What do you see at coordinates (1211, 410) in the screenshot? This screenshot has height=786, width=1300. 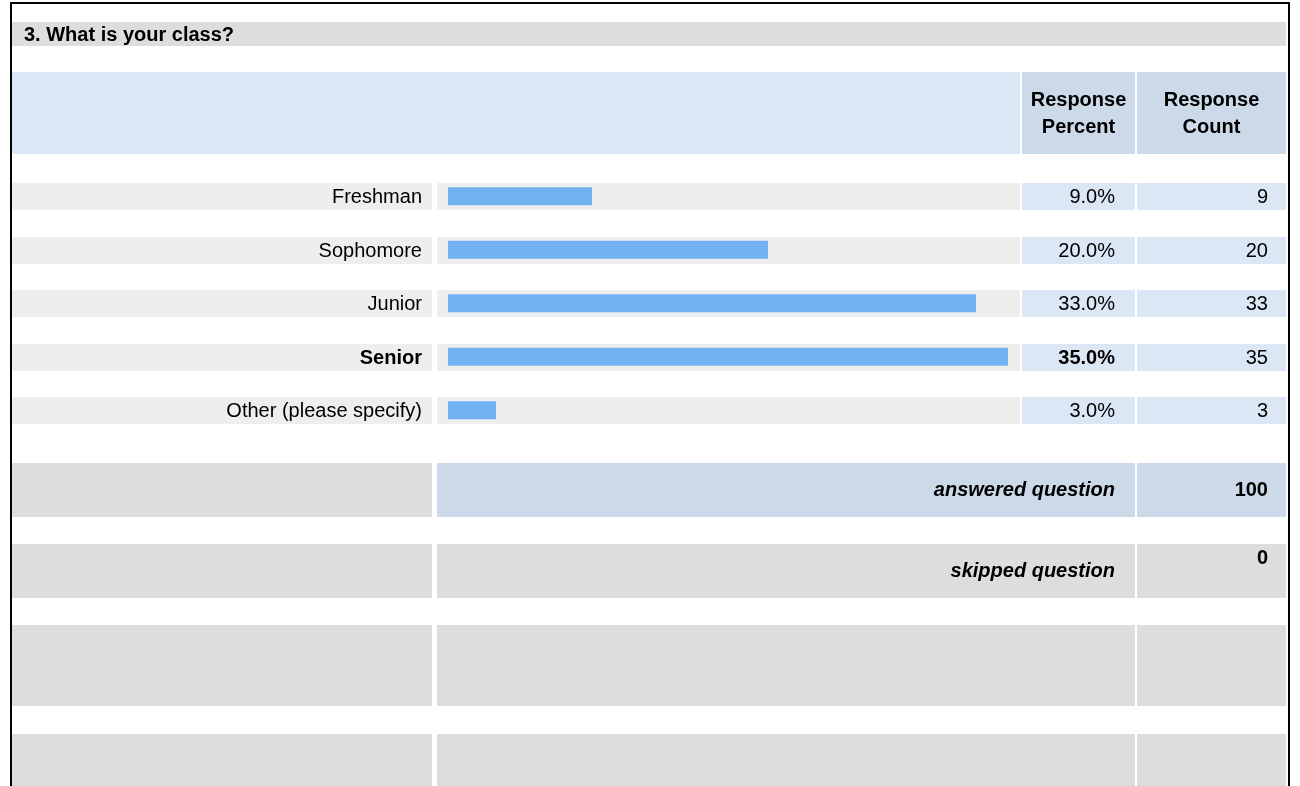 I see `text: 3` at bounding box center [1211, 410].